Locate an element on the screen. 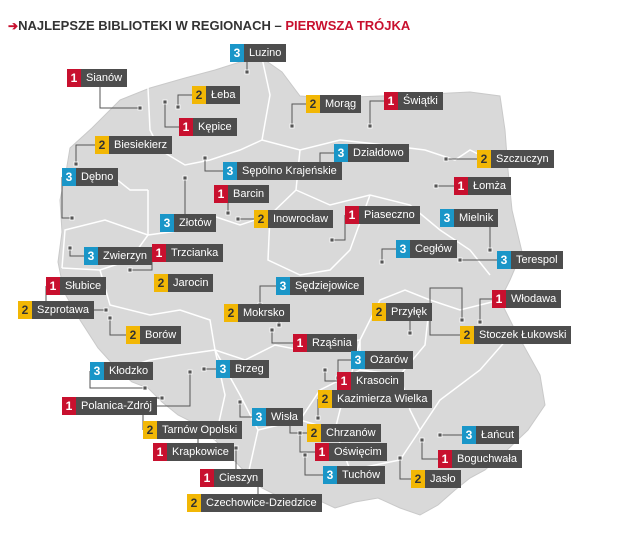  location-dot-kazimierza-wielka is located at coordinates (318, 418).